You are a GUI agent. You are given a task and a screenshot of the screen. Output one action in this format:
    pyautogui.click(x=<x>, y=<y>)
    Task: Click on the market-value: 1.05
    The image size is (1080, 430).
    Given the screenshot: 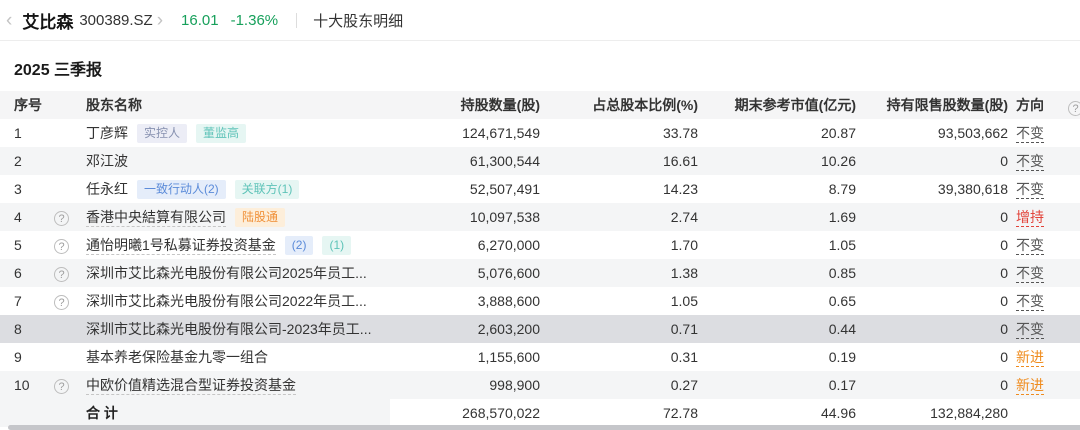 What is the action you would take?
    pyautogui.click(x=842, y=245)
    